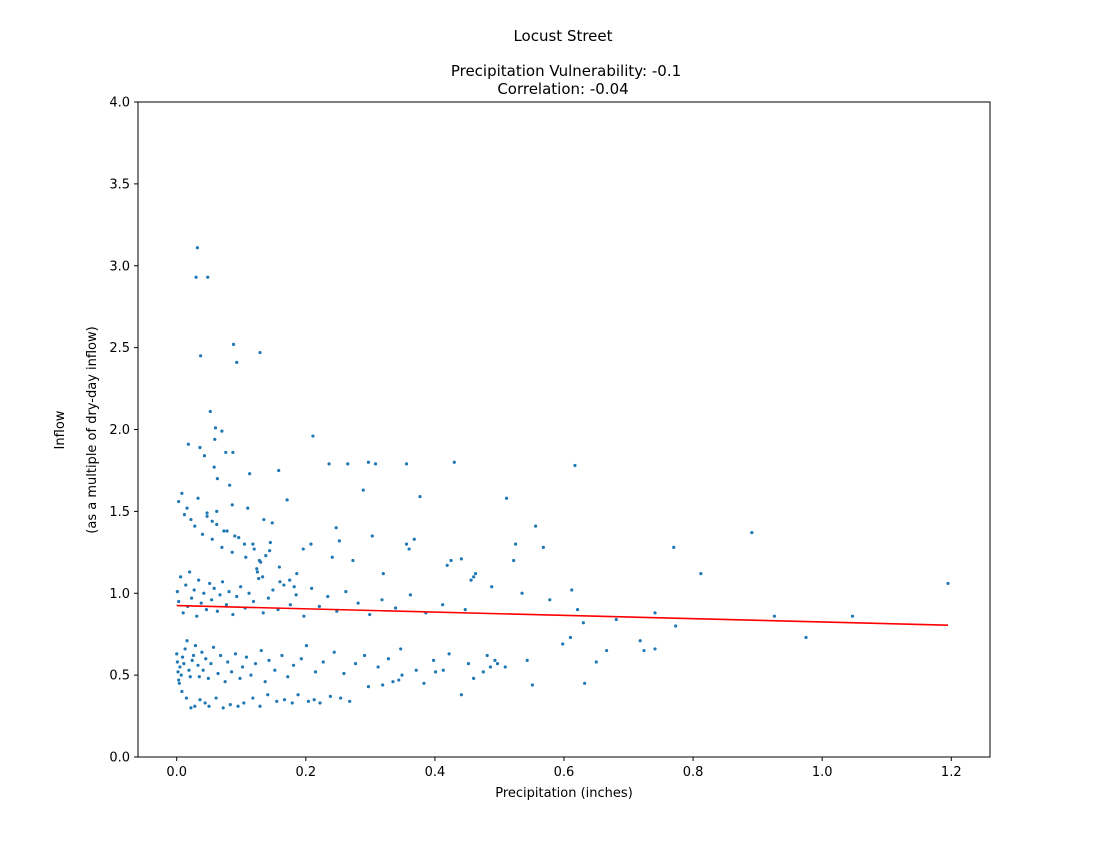 The width and height of the screenshot is (1100, 850). What do you see at coordinates (562, 89) in the screenshot?
I see `chart-subtitle-correlation: Correlation: -0.04` at bounding box center [562, 89].